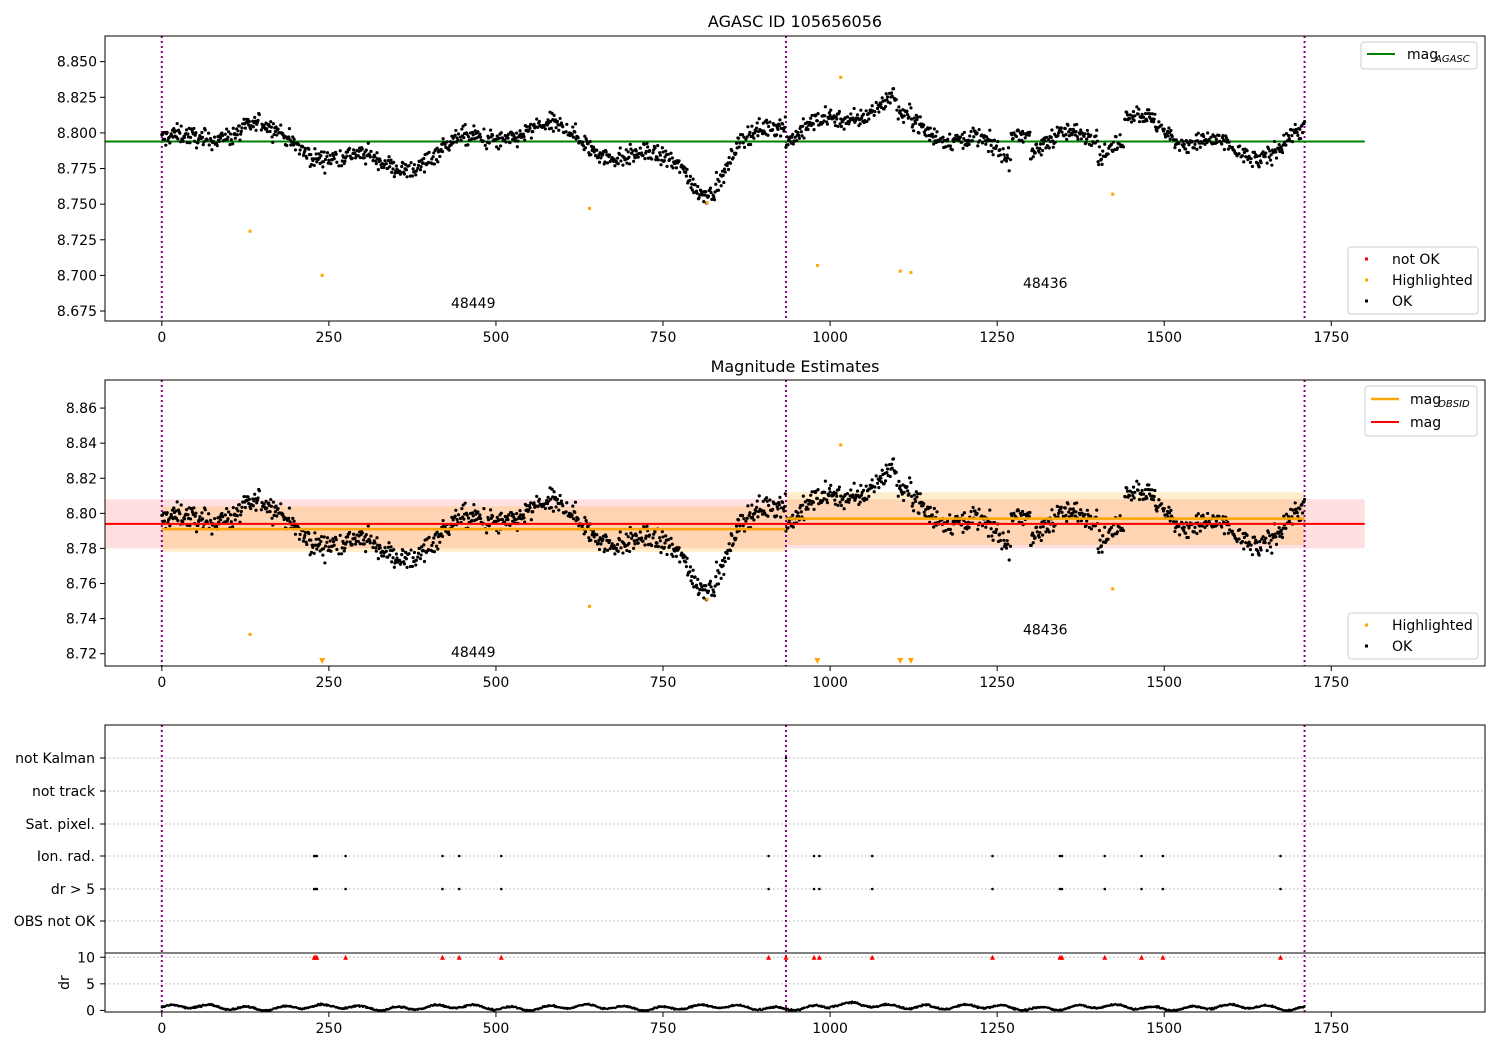  I want to click on agasc-xtick-label: 1750, so click(1331, 338).